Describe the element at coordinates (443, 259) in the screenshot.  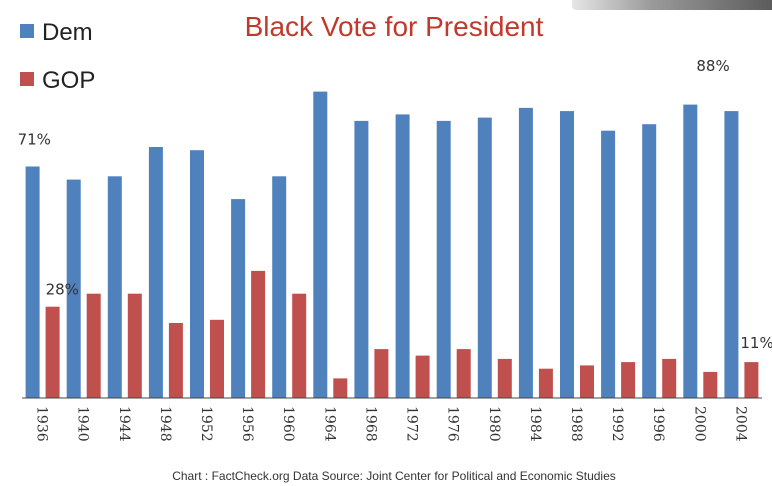
I see `bar-dem-1976` at that location.